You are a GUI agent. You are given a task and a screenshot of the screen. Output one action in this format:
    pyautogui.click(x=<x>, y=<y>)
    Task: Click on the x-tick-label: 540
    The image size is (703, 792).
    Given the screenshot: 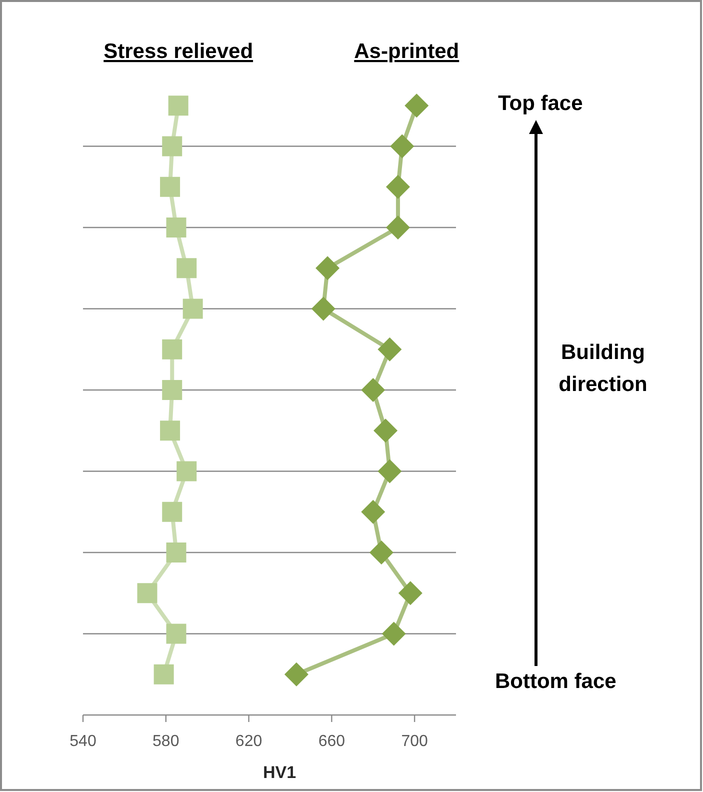 What is the action you would take?
    pyautogui.click(x=83, y=741)
    